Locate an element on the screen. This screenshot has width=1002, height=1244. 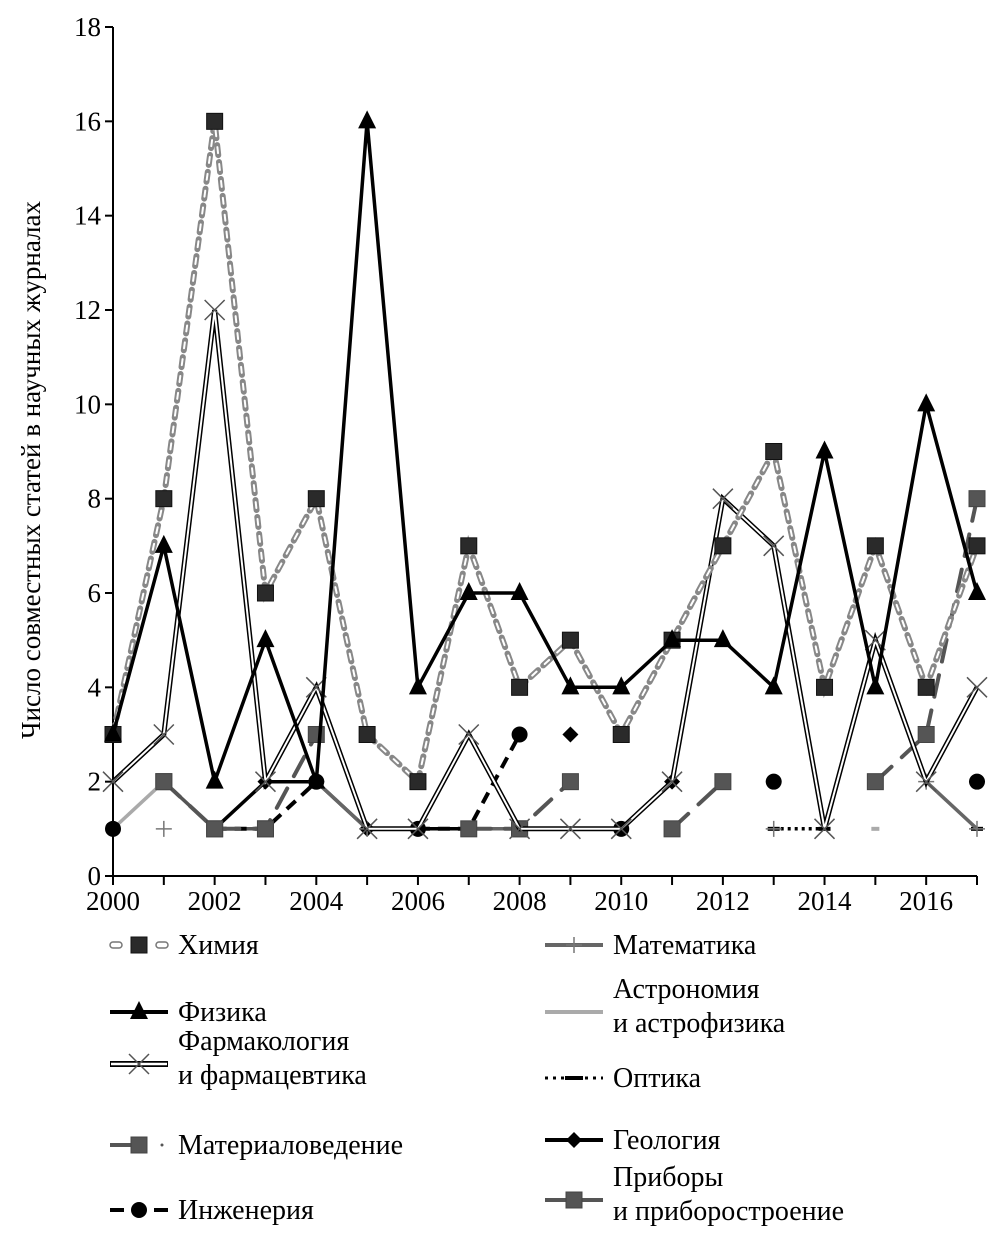
legend-dot is located at coordinates (162, 1145).